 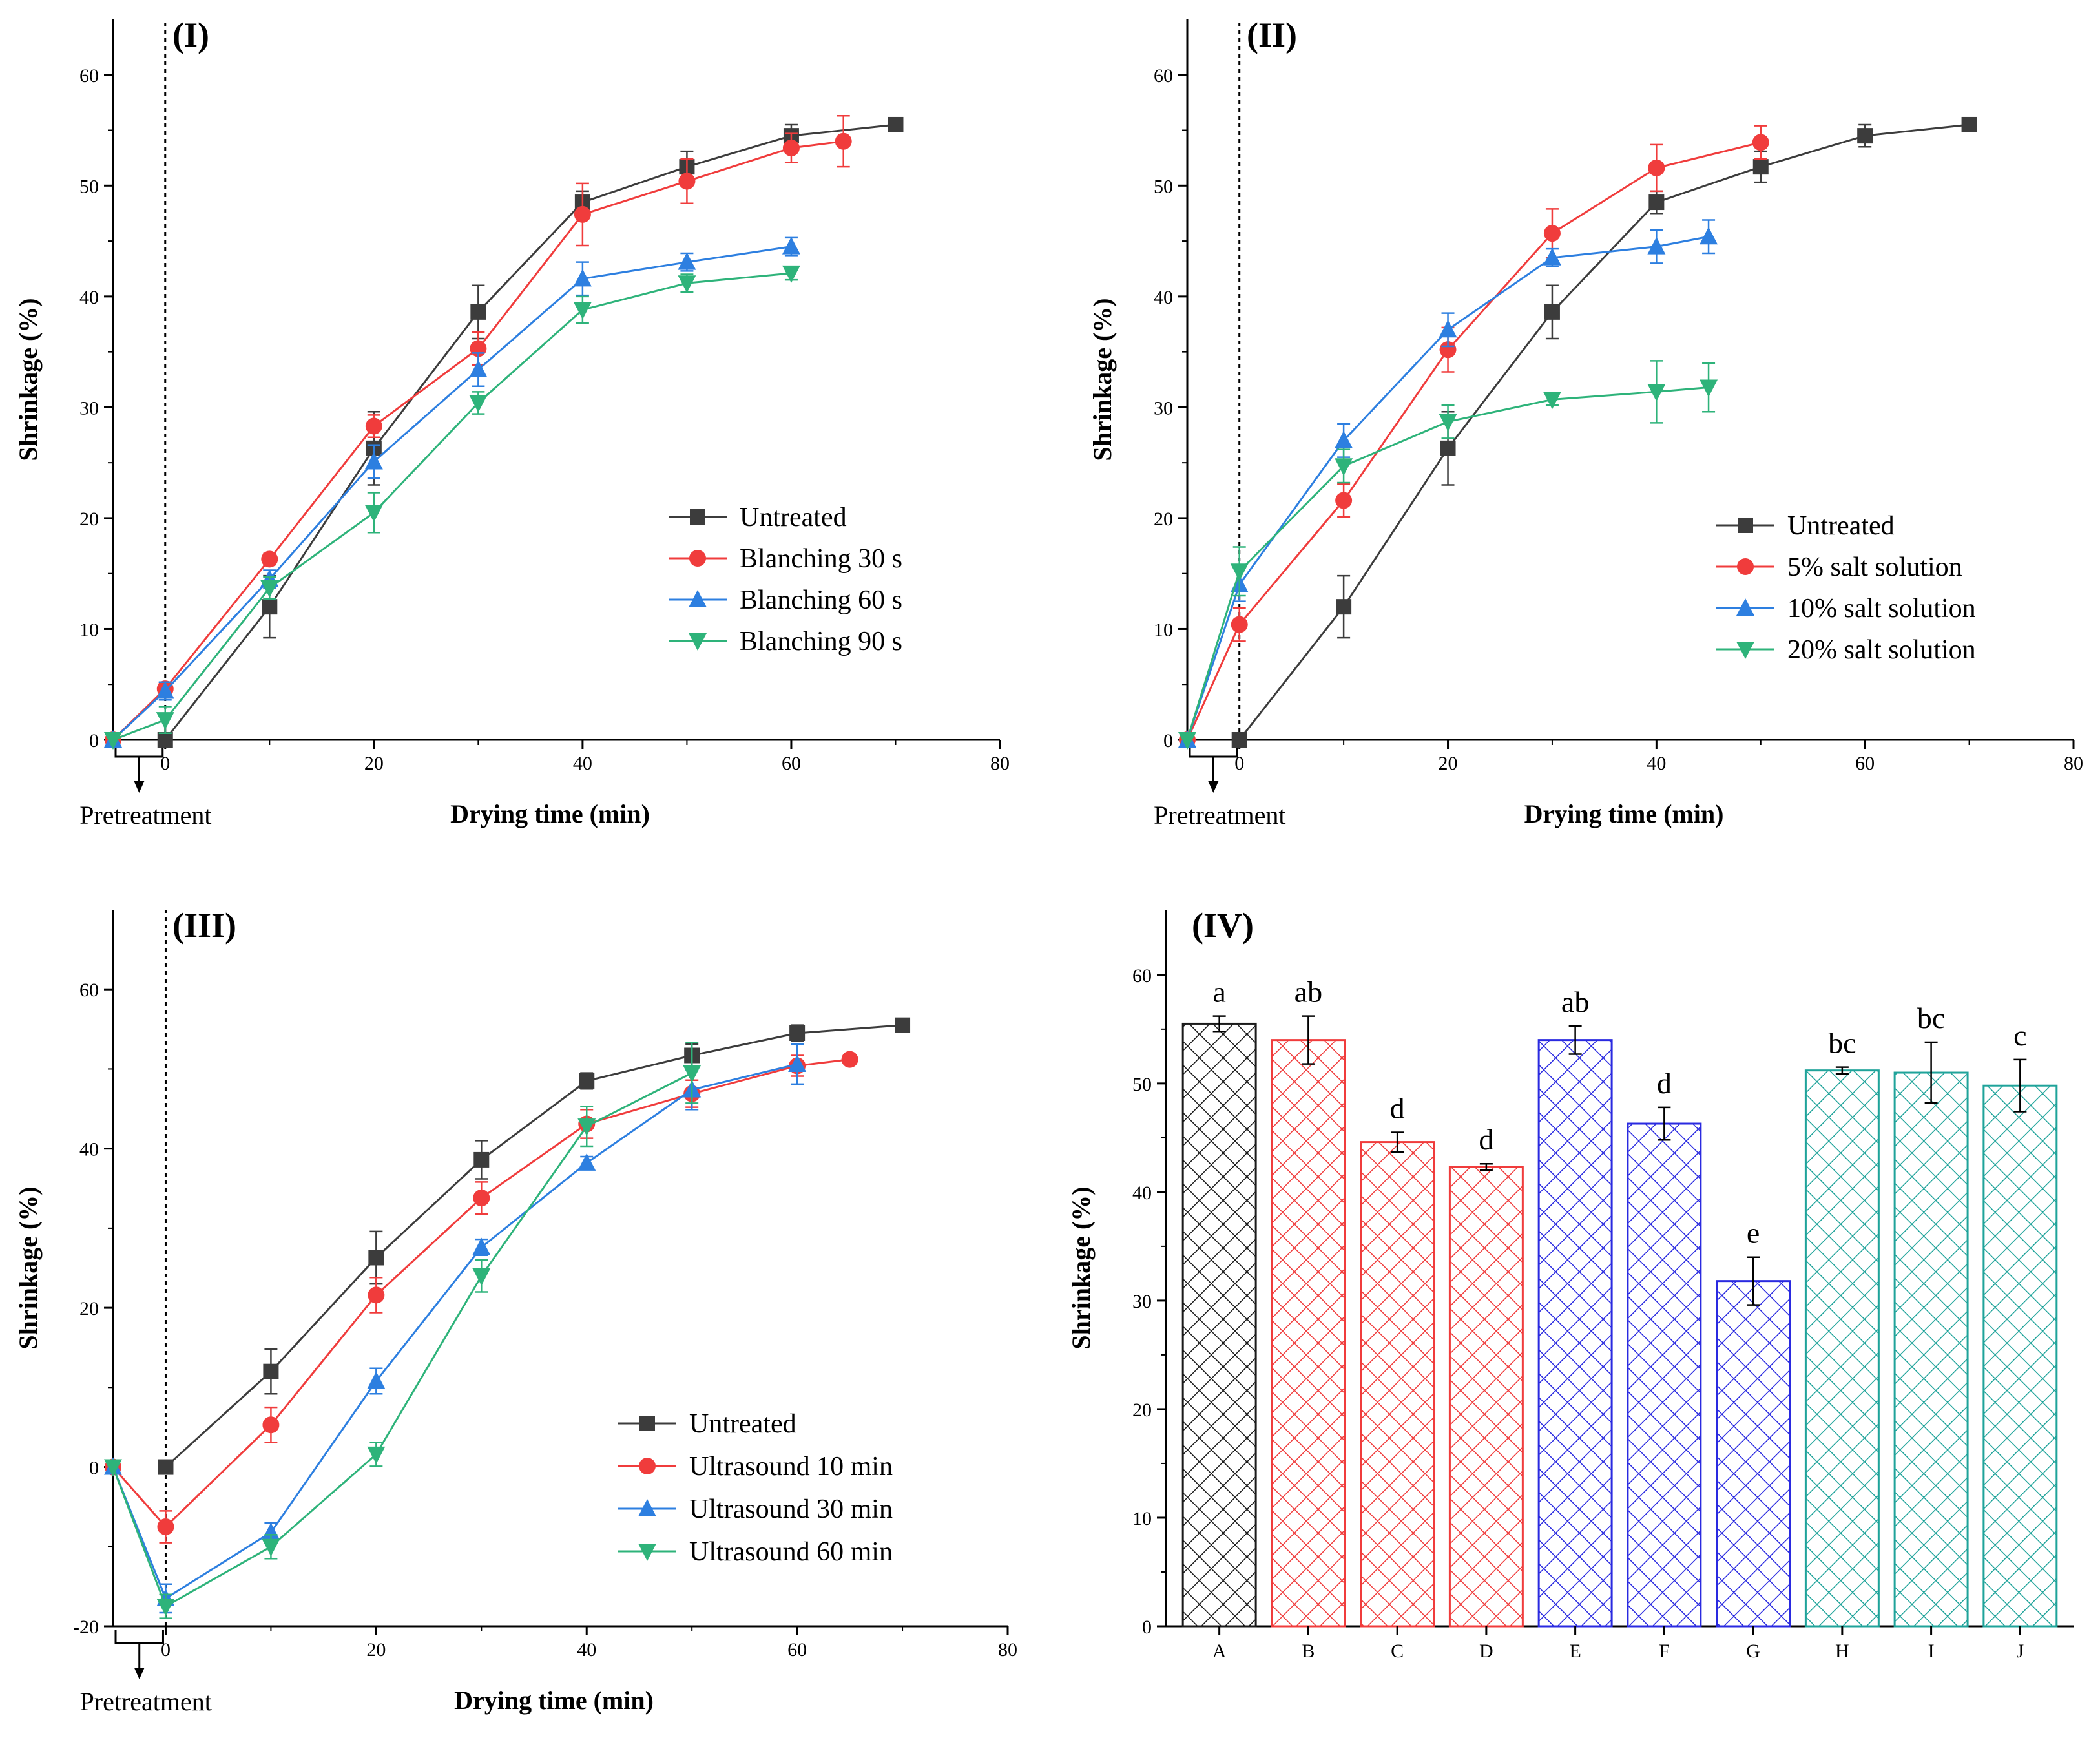 What do you see at coordinates (792, 763) in the screenshot?
I see `x-tick-label: 60` at bounding box center [792, 763].